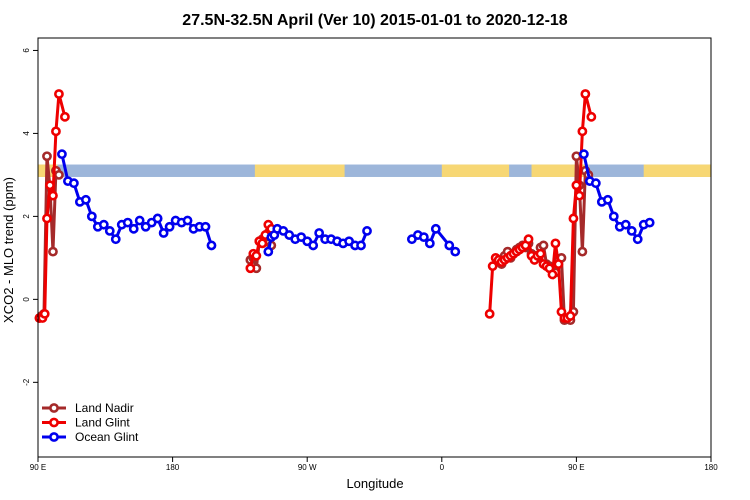 Image resolution: width=750 pixels, height=500 pixels. I want to click on land-ocean-band, so click(374, 170).